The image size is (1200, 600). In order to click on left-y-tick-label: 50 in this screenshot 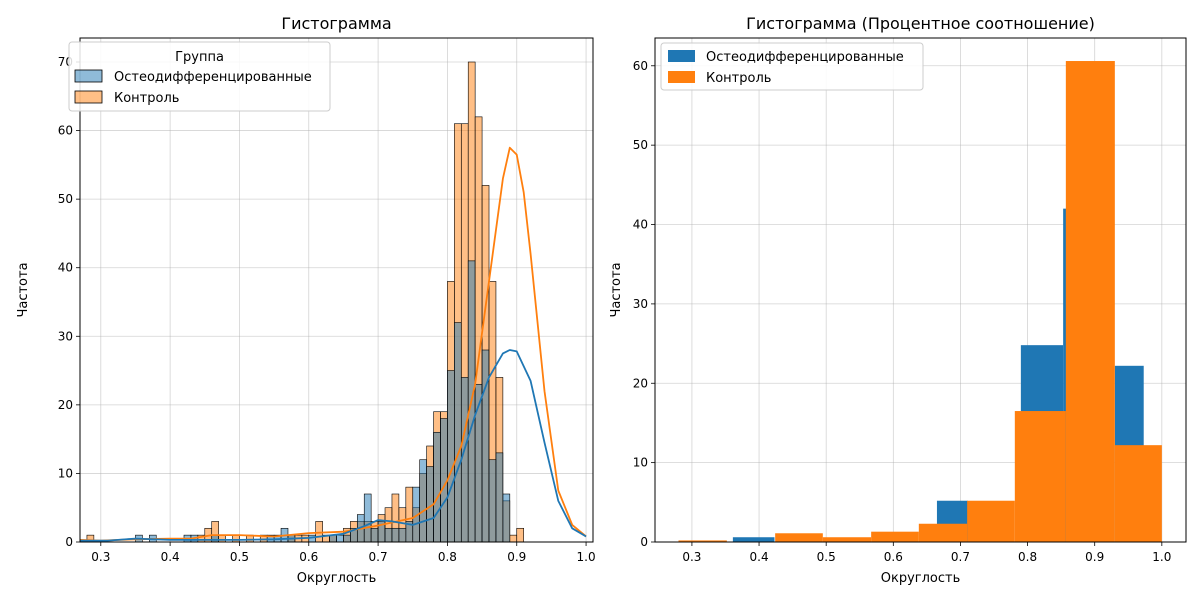, I will do `click(65, 199)`.